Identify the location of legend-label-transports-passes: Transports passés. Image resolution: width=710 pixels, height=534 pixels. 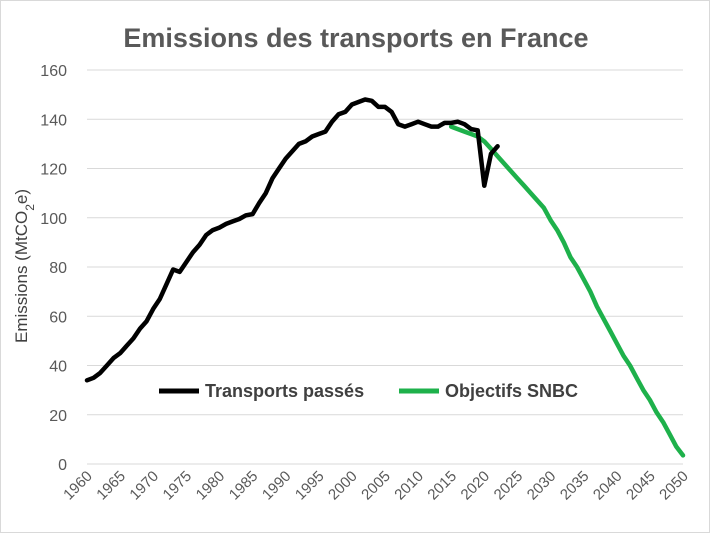
(284, 391).